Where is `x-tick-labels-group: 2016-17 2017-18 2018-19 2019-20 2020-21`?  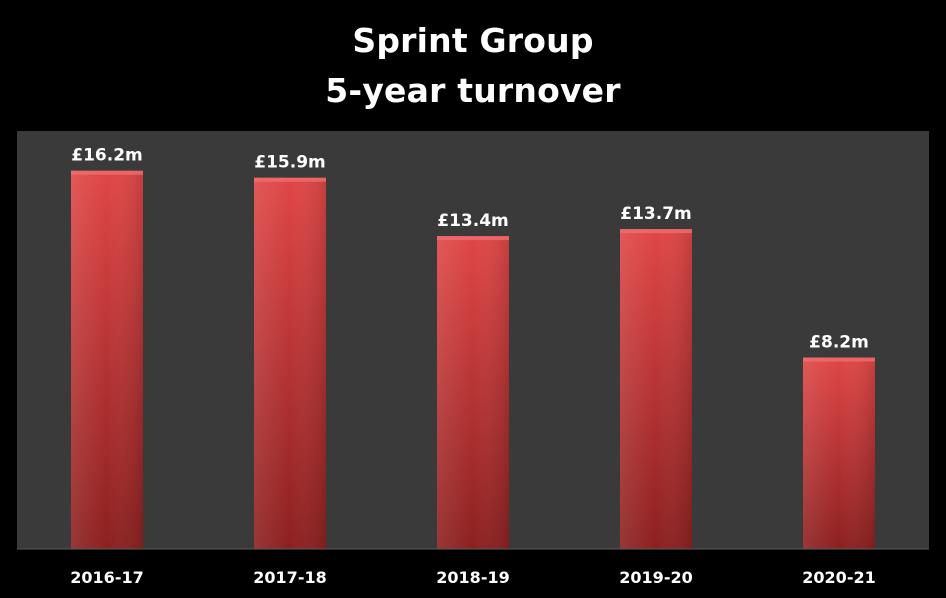 x-tick-labels-group: 2016-17 2017-18 2018-19 2019-20 2020-21 is located at coordinates (472, 577).